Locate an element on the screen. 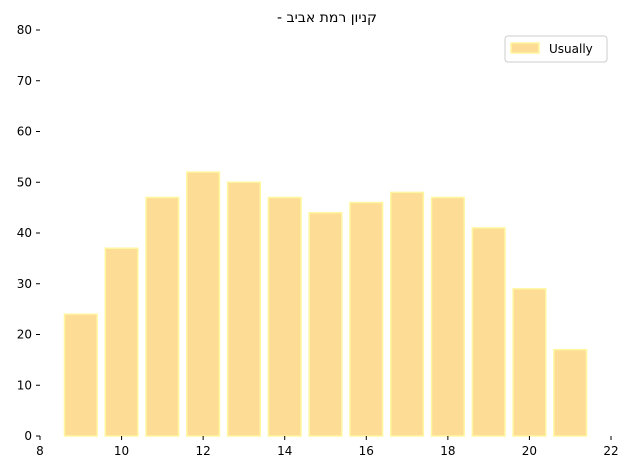 This screenshot has height=470, width=629. y-axis: 0 10 20 30 40 50 60 70 80 is located at coordinates (28, 233).